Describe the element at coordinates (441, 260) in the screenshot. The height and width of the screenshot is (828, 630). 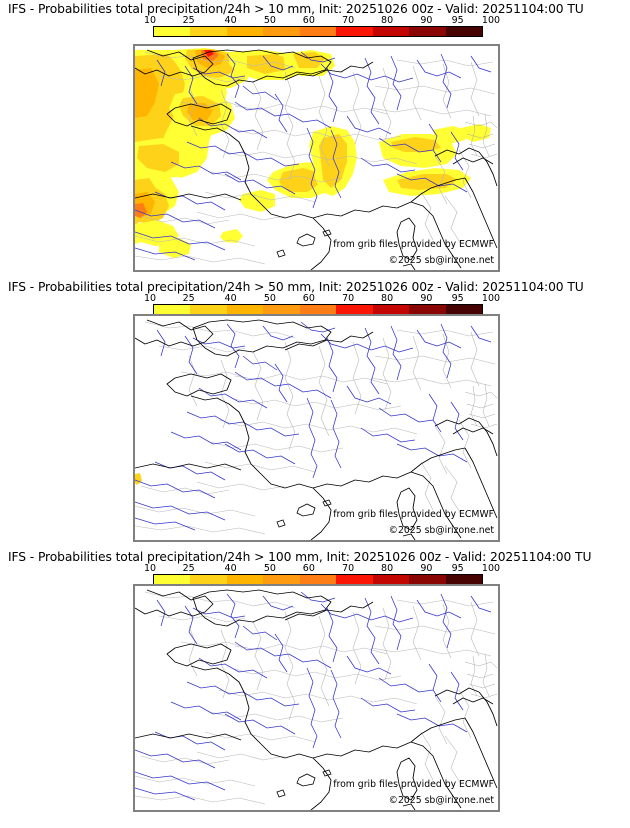
I see `copyright-10mm: ©2025 sb@irizone.net` at that location.